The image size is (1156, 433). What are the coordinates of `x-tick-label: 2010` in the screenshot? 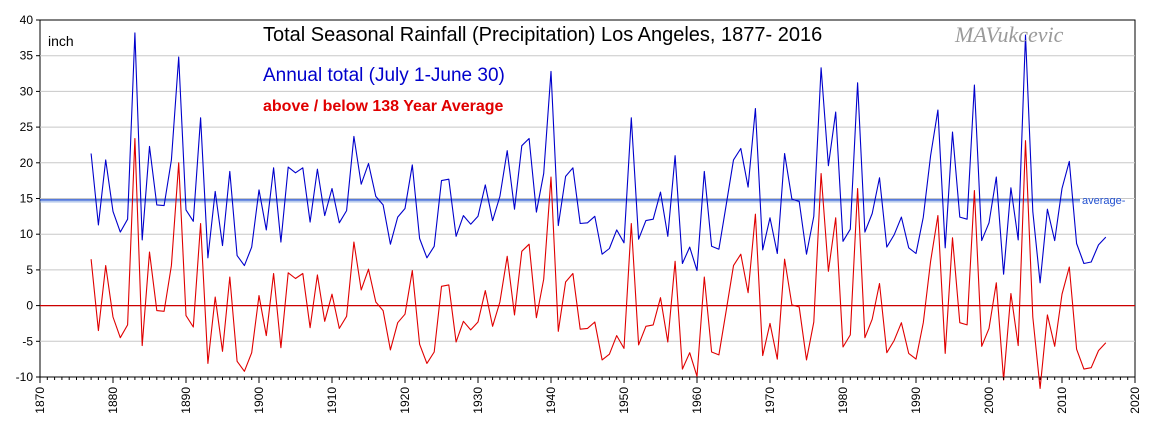 It's located at (1062, 400).